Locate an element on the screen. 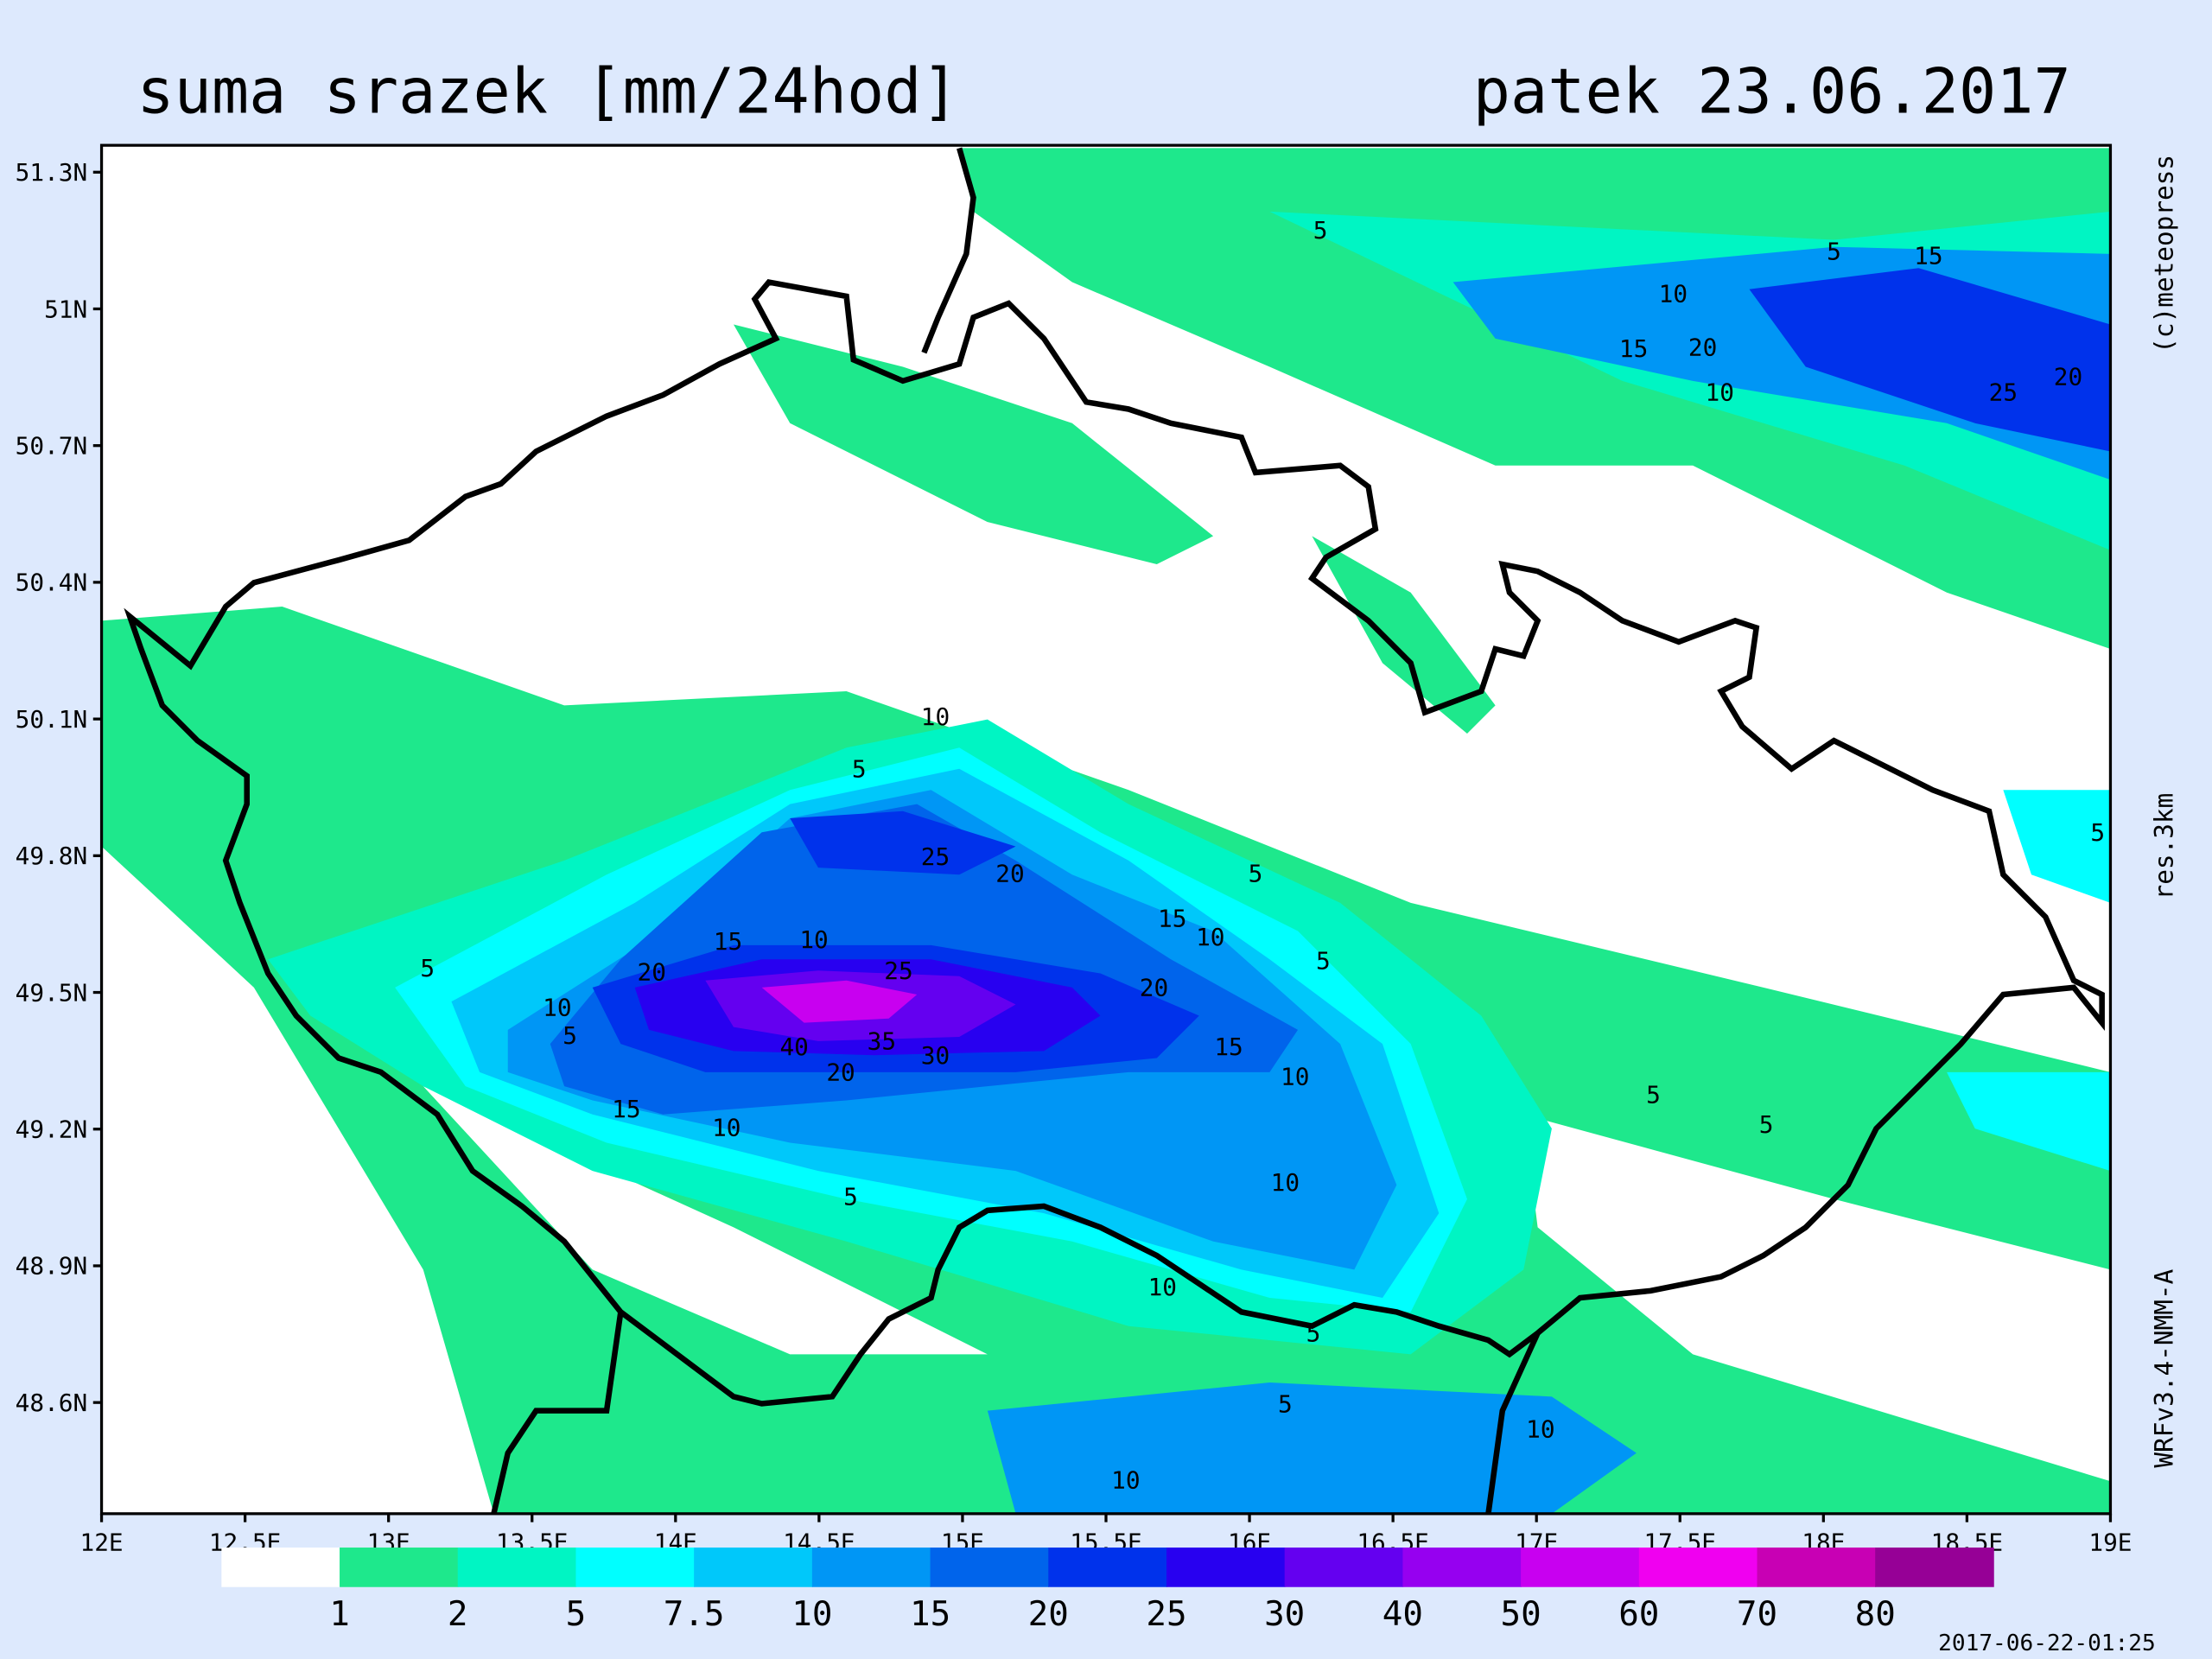 This screenshot has width=2212, height=1659. x-tick-label: 19E is located at coordinates (2110, 1542).